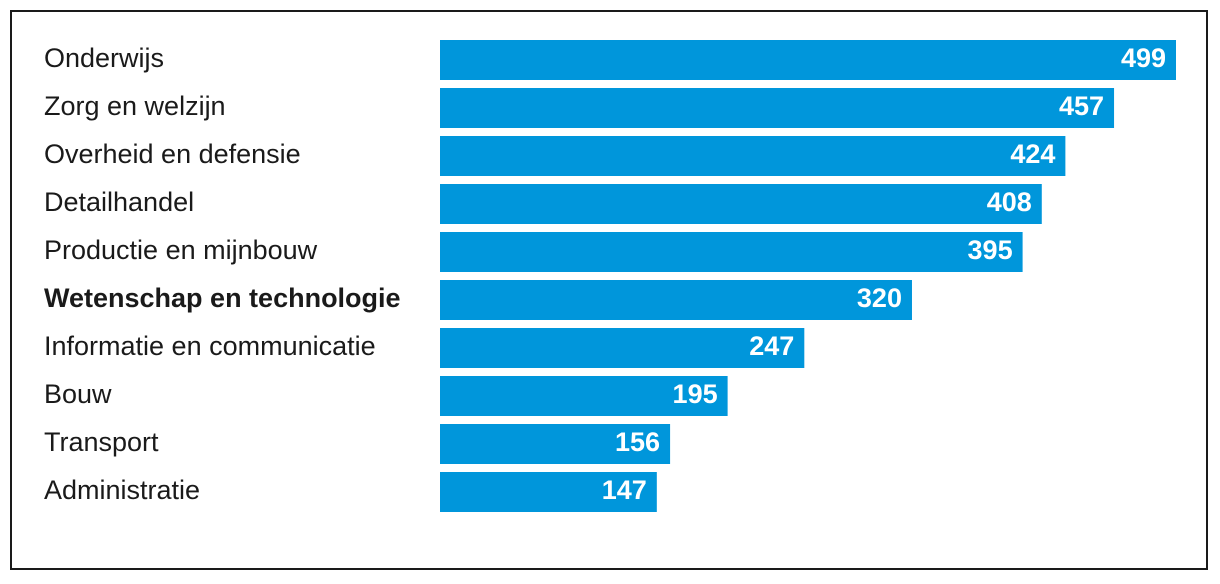 This screenshot has width=1220, height=584. I want to click on category-label: Zorg en welzijn, so click(135, 106).